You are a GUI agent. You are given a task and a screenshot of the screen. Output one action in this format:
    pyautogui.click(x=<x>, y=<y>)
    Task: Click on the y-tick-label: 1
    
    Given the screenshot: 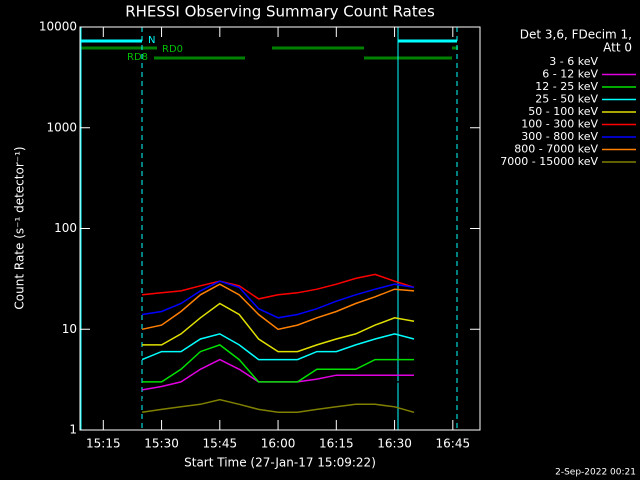 What is the action you would take?
    pyautogui.click(x=73, y=430)
    